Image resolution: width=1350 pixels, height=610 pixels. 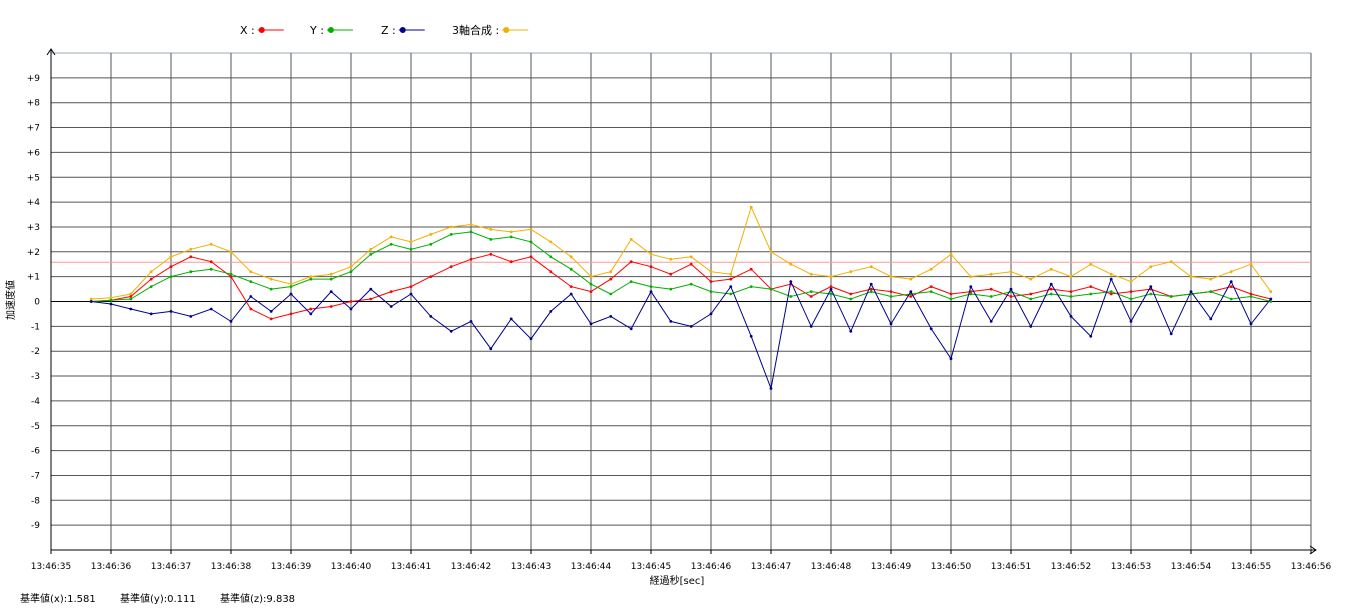 What do you see at coordinates (681, 286) in the screenshot?
I see `series-line-X` at bounding box center [681, 286].